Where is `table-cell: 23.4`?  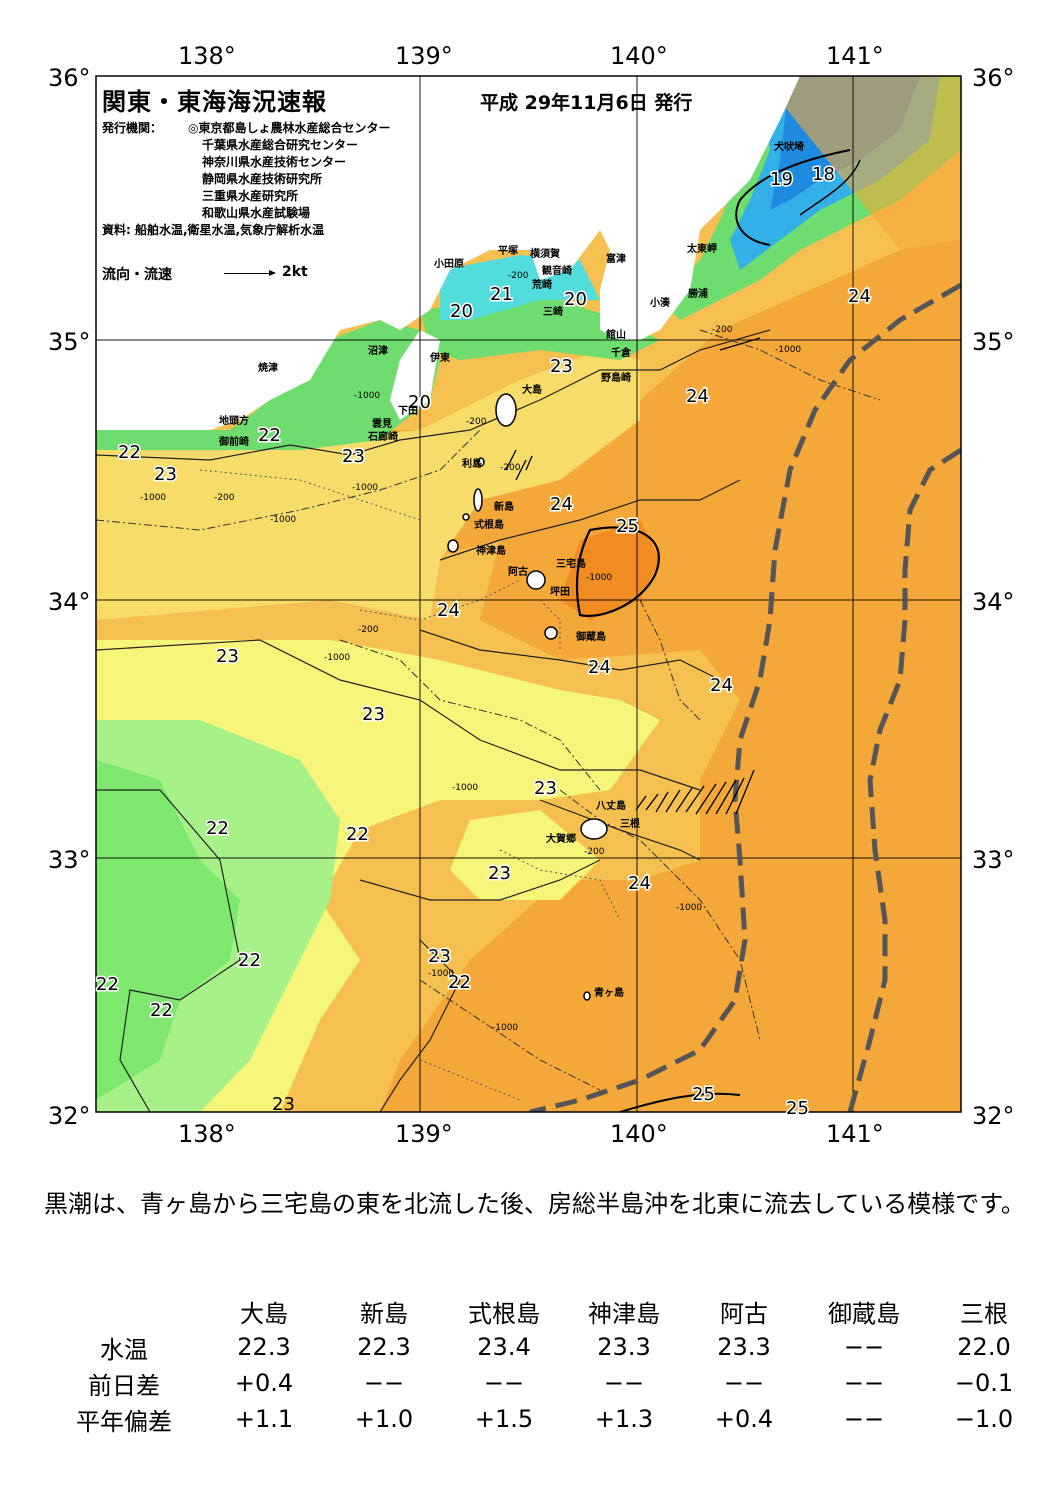 table-cell: 23.4 is located at coordinates (504, 1347).